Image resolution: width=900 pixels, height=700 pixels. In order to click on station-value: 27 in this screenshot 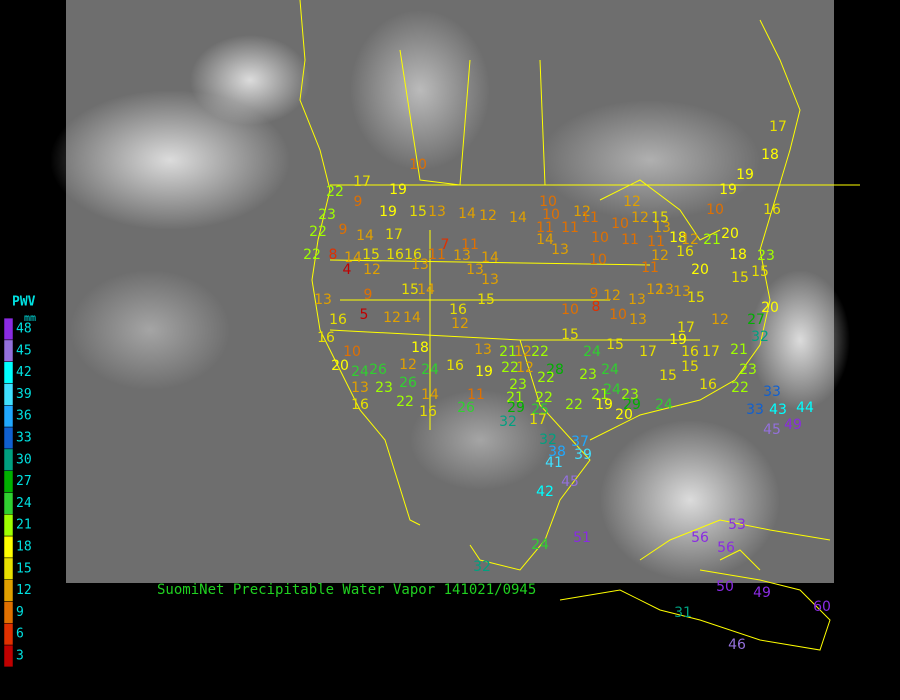, I will do `click(756, 320)`.